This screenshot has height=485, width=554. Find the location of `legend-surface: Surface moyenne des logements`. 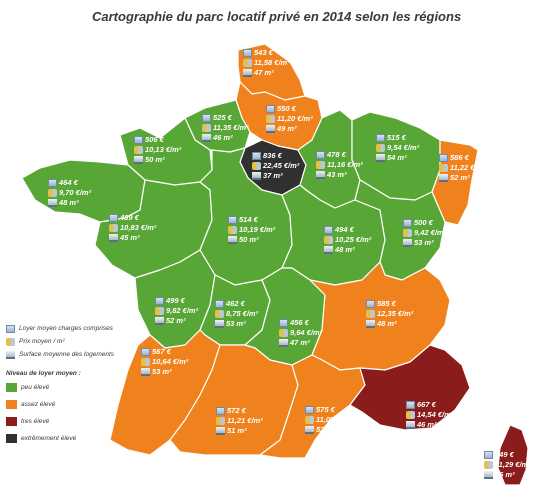

legend-surface: Surface moyenne des logements is located at coordinates (60, 354).